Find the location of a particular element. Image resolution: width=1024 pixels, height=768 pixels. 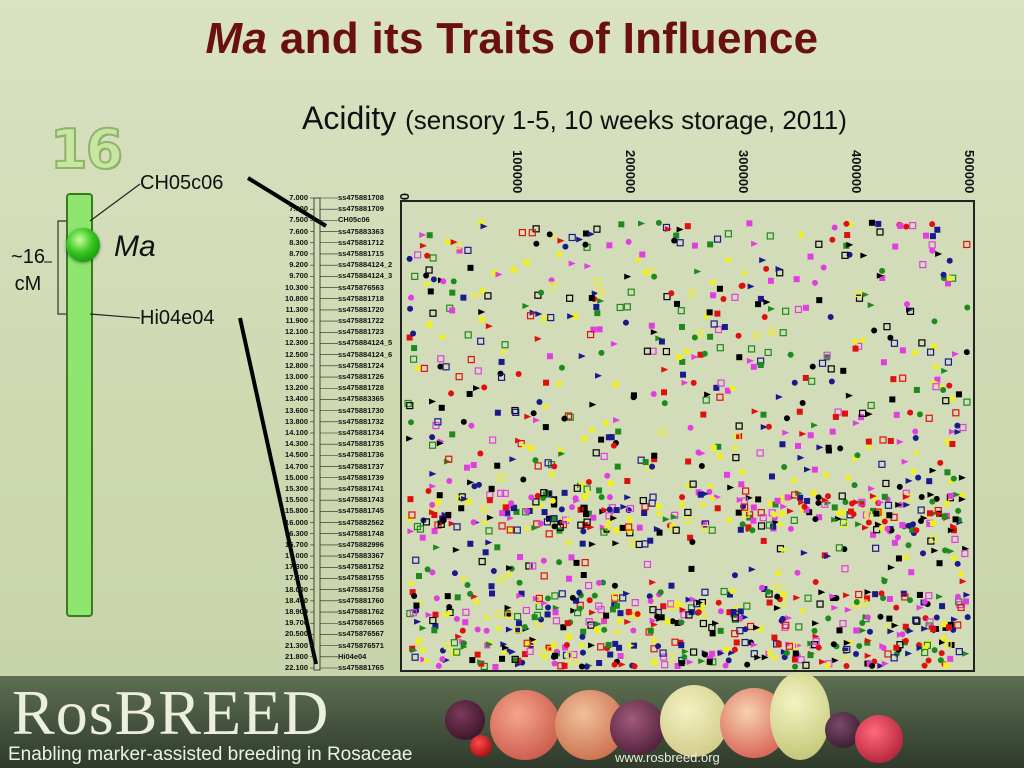

map-row: 8.700 ss475881715 is located at coordinates (344, 254).